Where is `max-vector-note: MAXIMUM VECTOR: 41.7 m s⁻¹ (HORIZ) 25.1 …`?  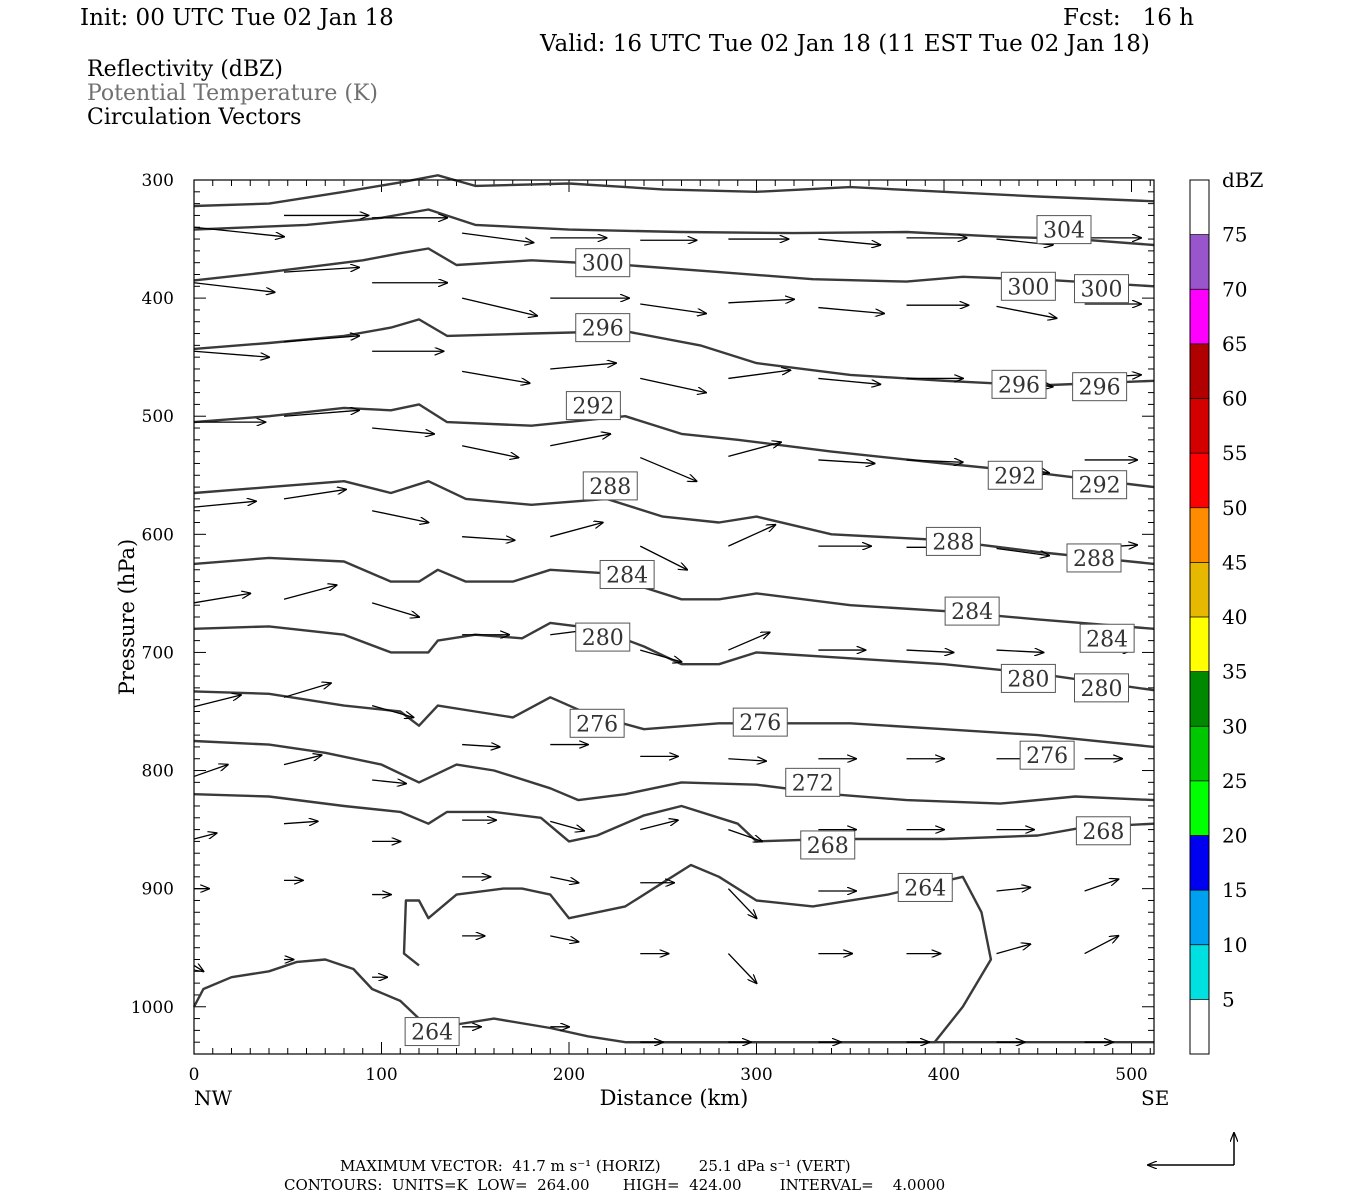 max-vector-note: MAXIMUM VECTOR: 41.7 m s⁻¹ (HORIZ) 25.1 … is located at coordinates (595, 1166).